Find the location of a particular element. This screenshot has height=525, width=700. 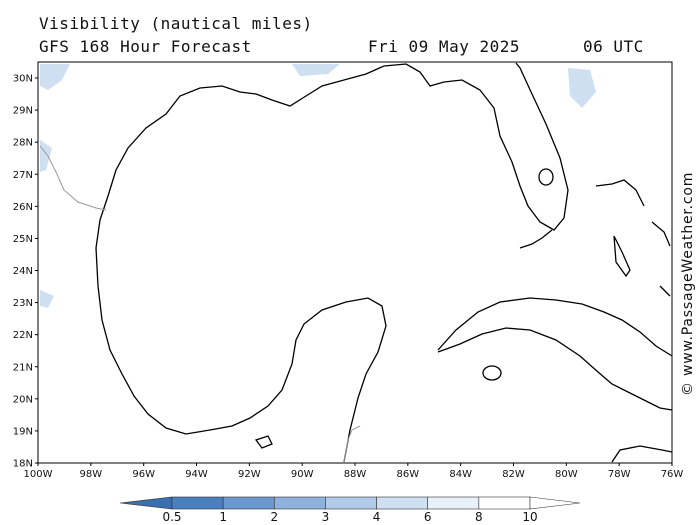

legend-label: 4 is located at coordinates (377, 517).